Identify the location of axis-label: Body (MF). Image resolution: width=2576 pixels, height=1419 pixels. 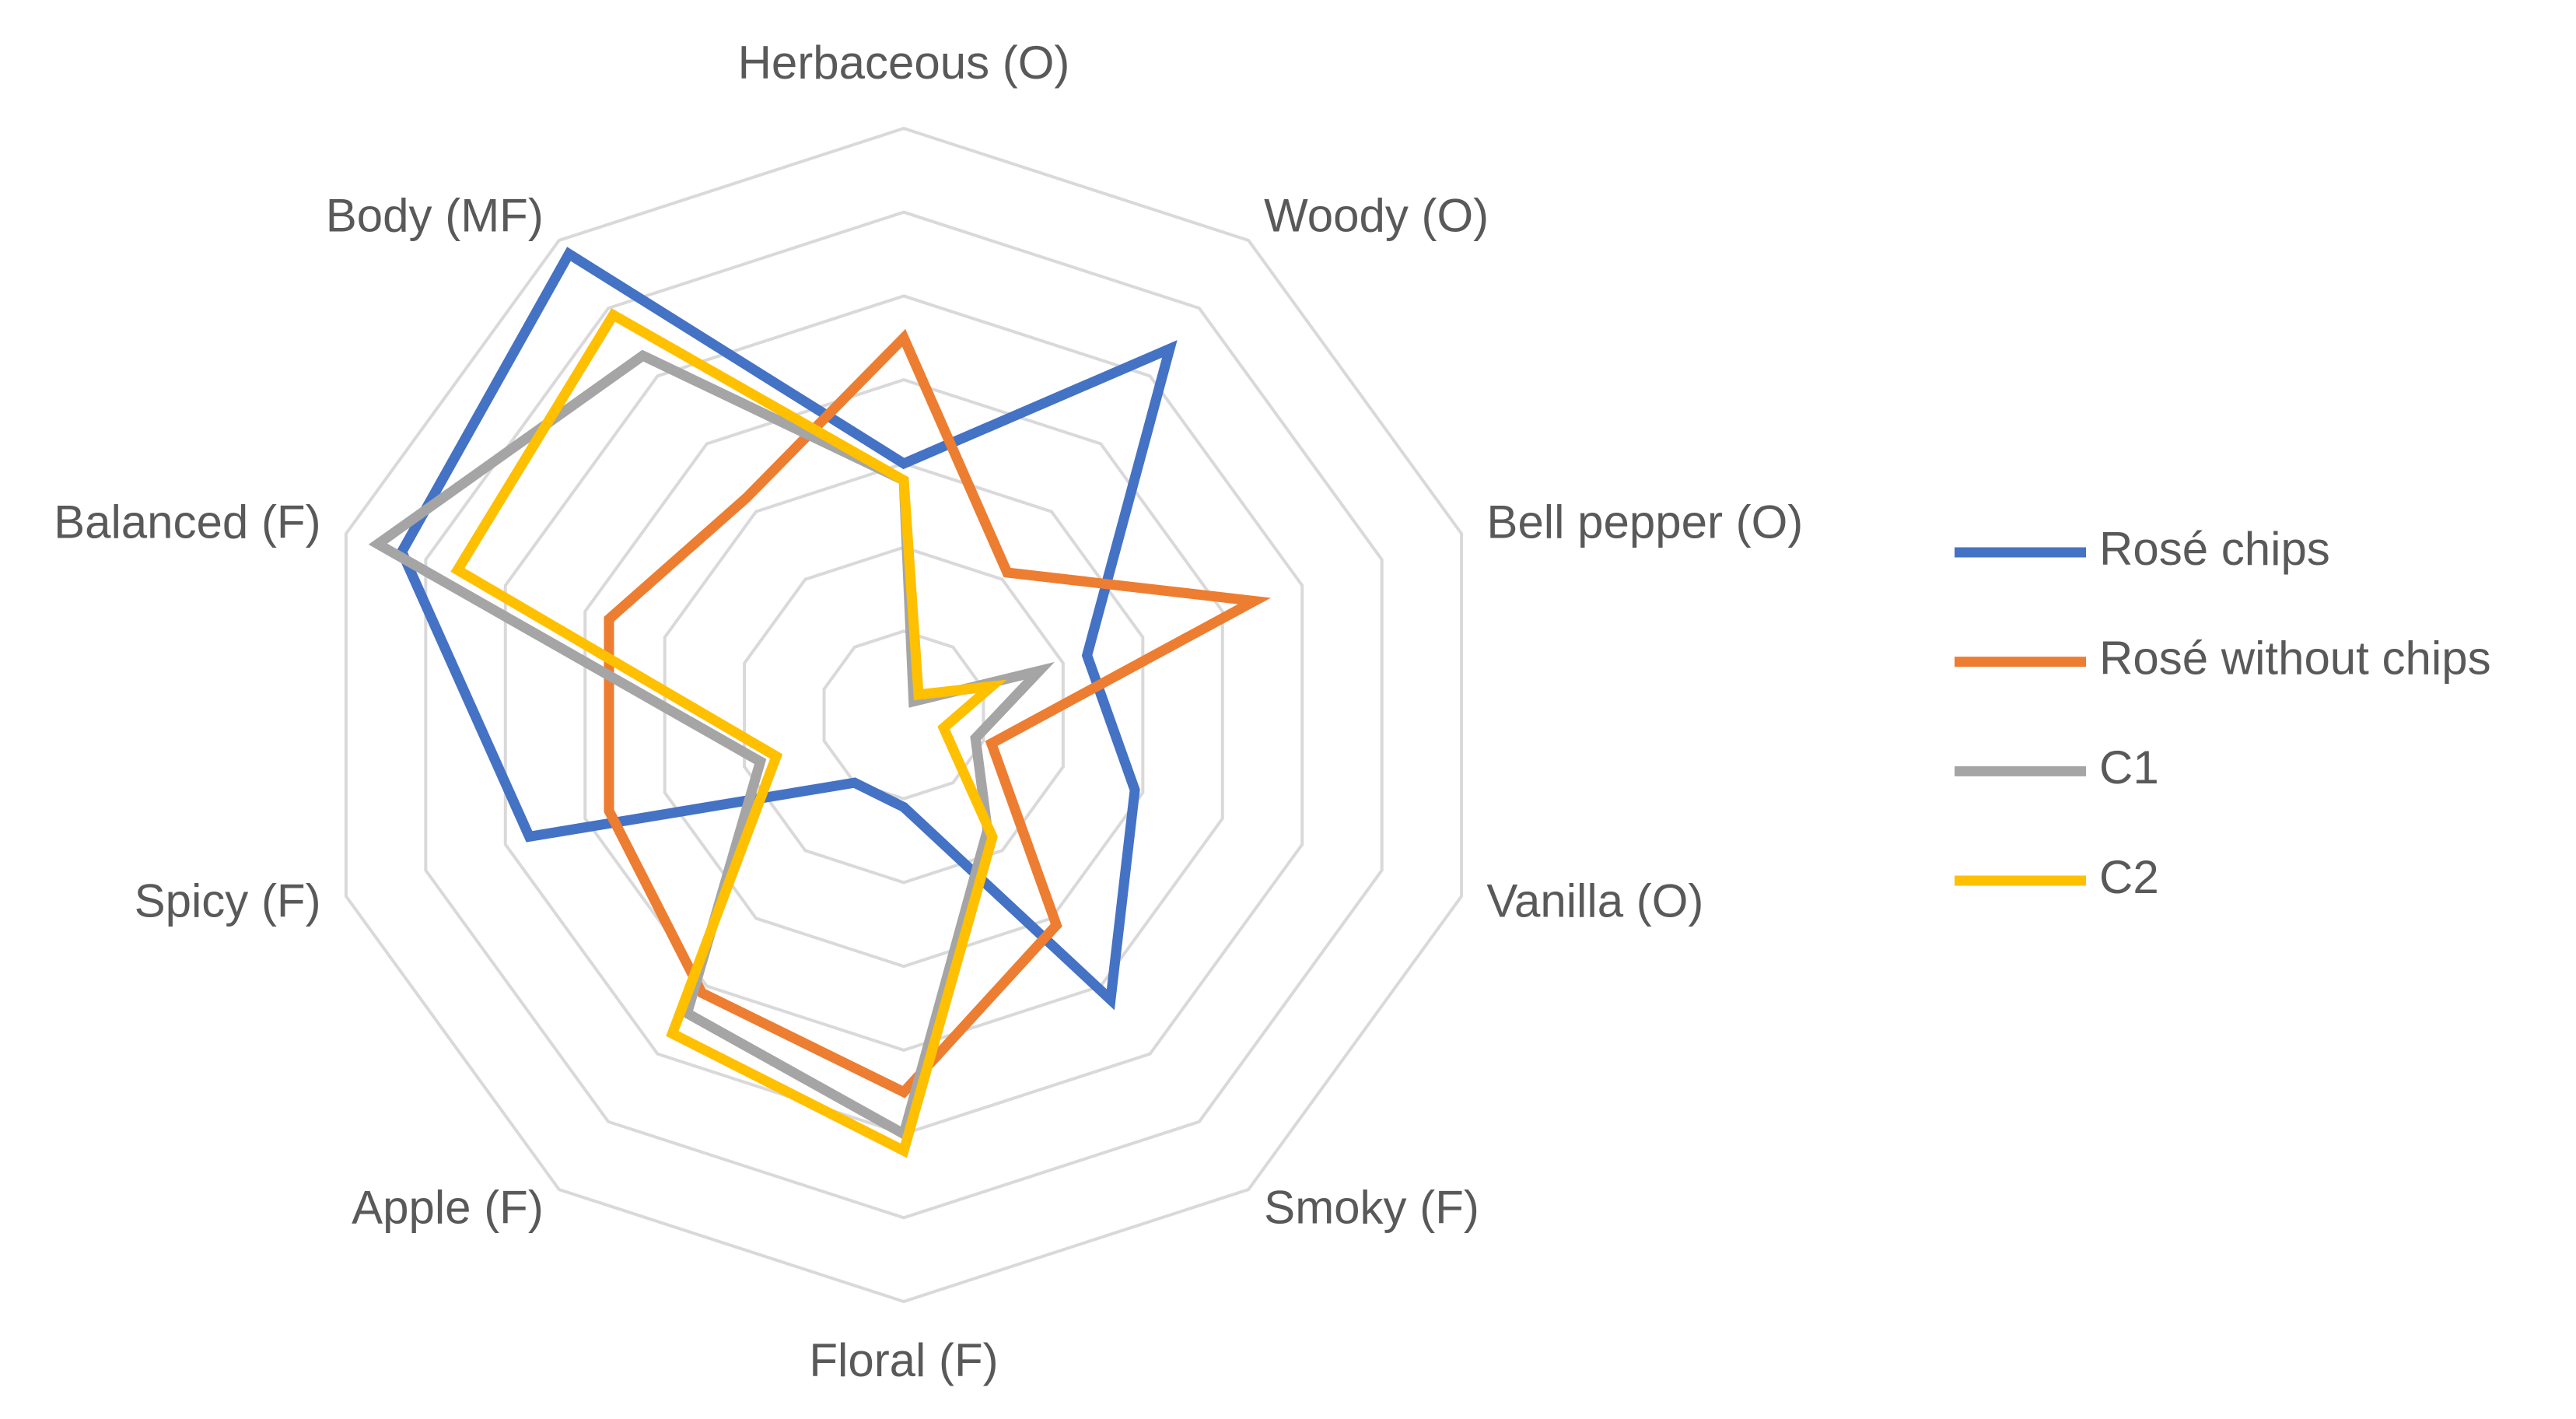
(435, 215).